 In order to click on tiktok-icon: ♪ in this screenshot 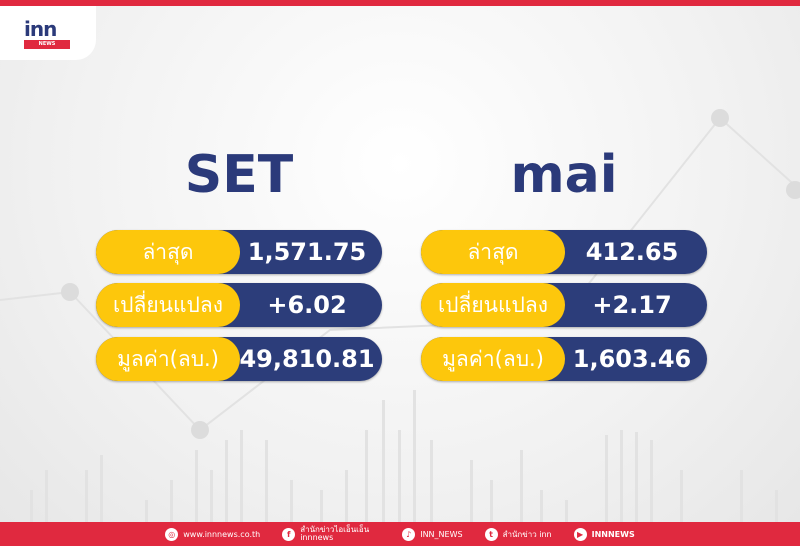, I will do `click(409, 534)`.